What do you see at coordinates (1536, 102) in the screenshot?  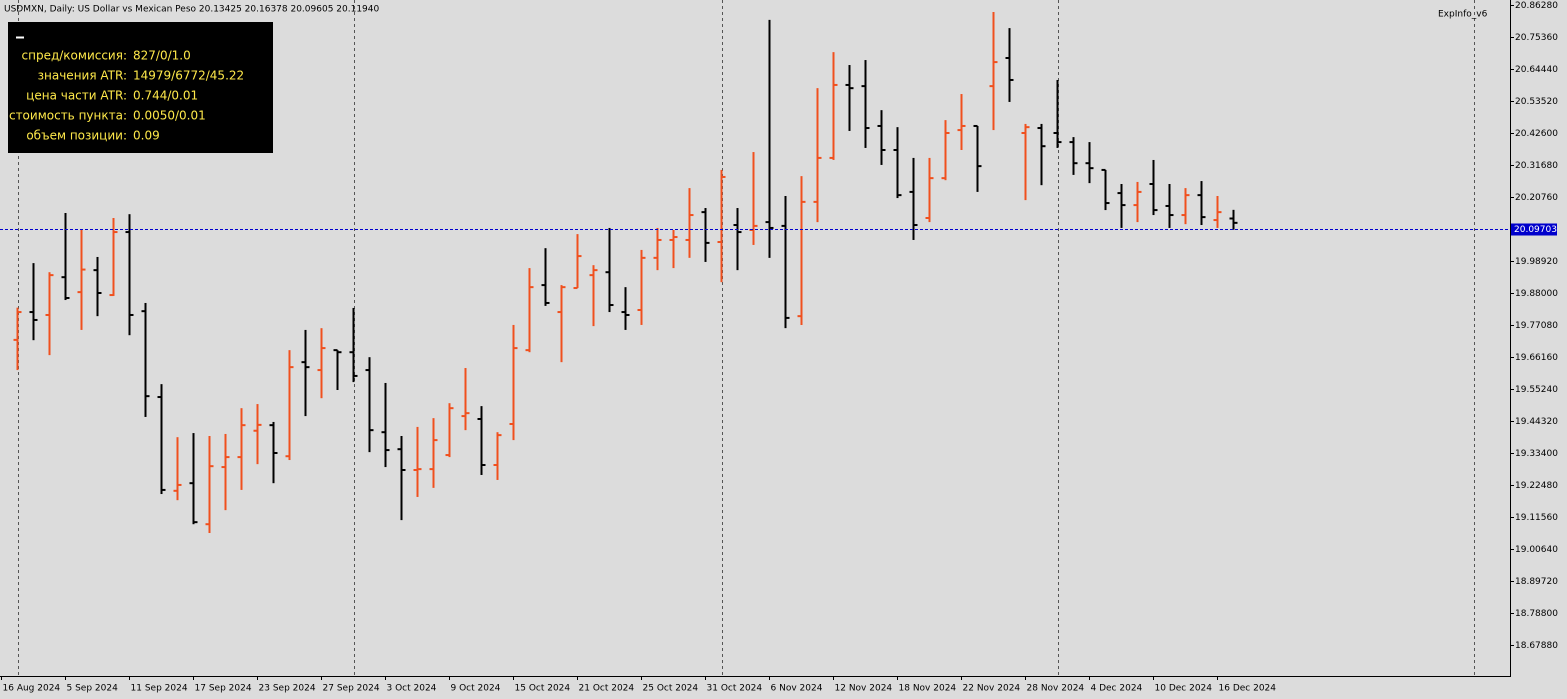 I see `y-tick-label: 20.53520` at bounding box center [1536, 102].